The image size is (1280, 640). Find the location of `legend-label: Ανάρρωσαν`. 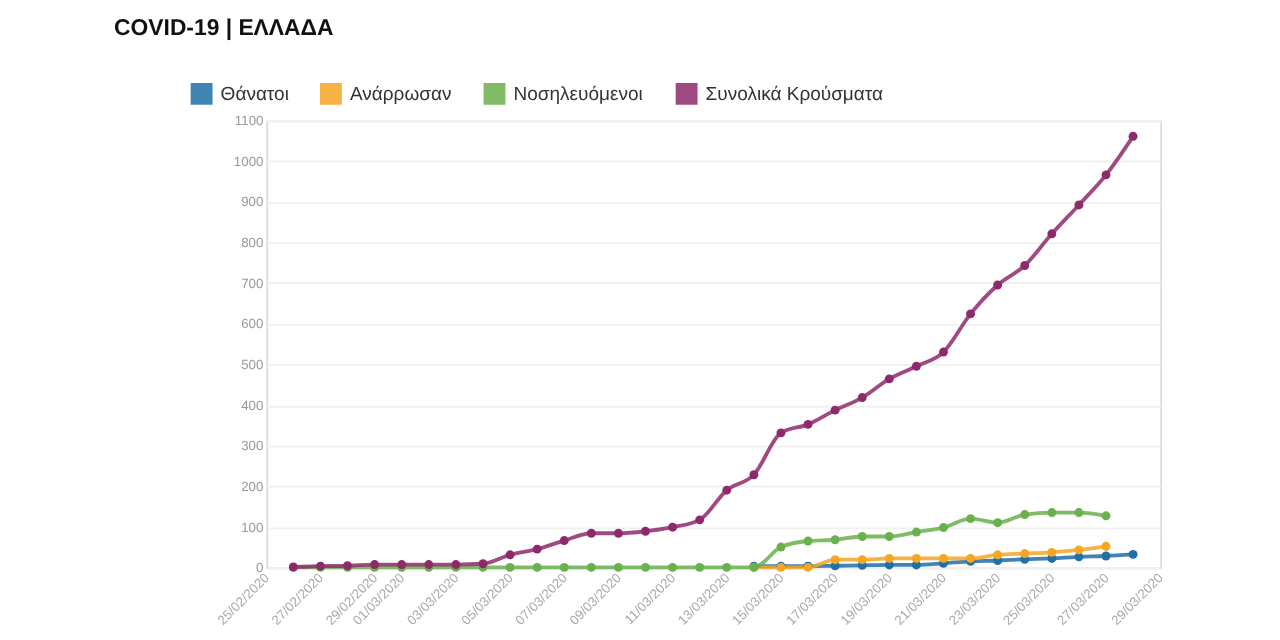

legend-label: Ανάρρωσαν is located at coordinates (400, 94).